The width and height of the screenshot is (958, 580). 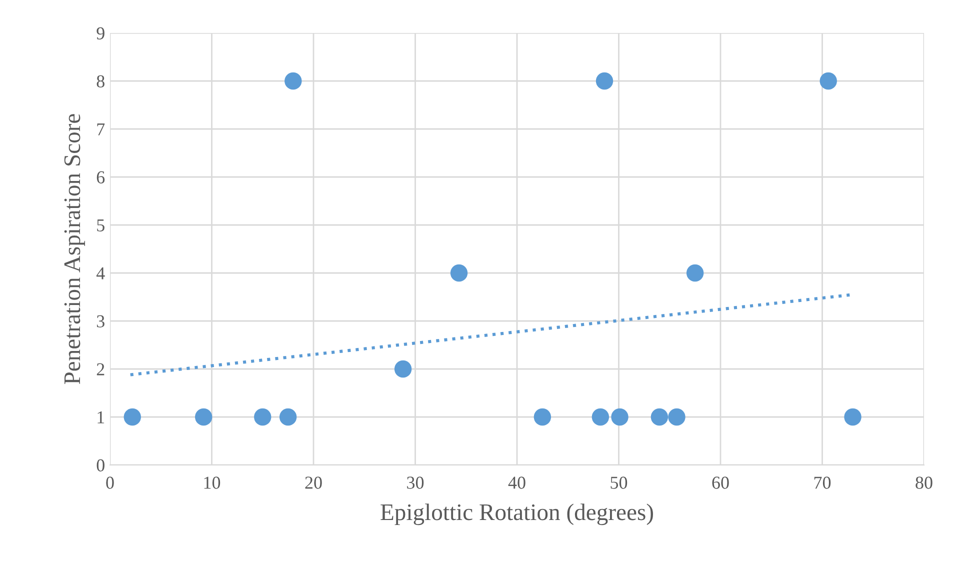 What do you see at coordinates (101, 129) in the screenshot?
I see `y-tick-label: 7` at bounding box center [101, 129].